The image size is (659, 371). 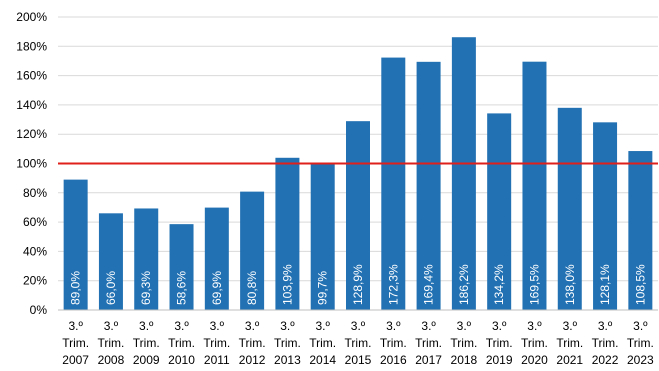 I want to click on x-tick-label: 2020, so click(x=534, y=360).